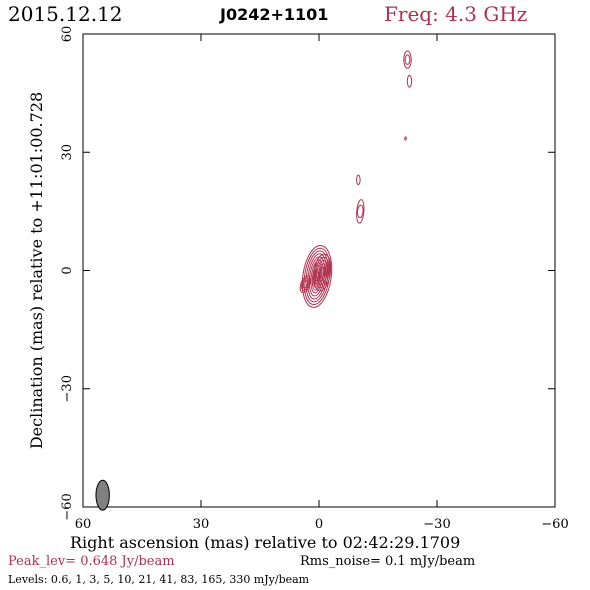 This screenshot has height=590, width=590. I want to click on x-tick-label: −60, so click(554, 524).